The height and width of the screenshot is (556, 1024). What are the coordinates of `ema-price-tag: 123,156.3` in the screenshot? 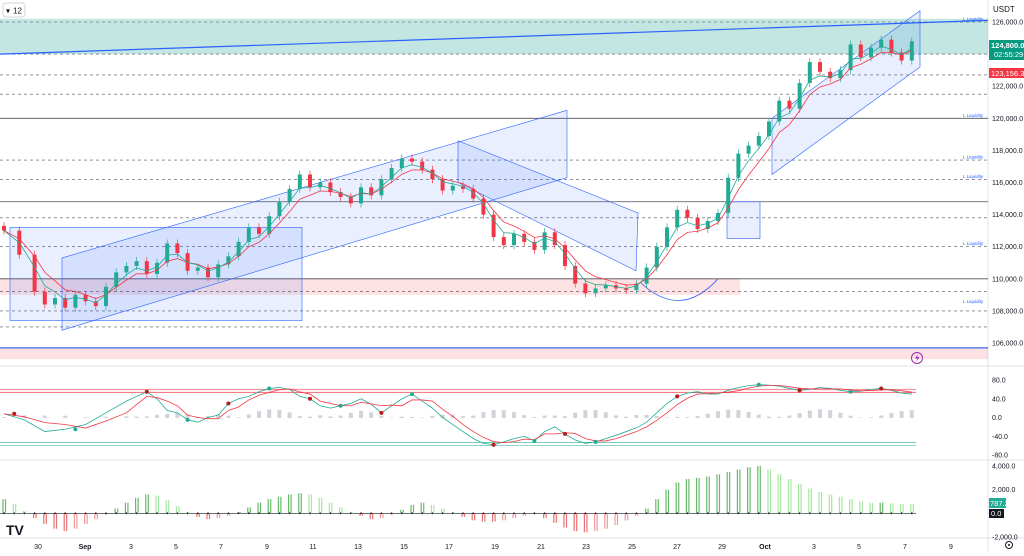 It's located at (1006, 73).